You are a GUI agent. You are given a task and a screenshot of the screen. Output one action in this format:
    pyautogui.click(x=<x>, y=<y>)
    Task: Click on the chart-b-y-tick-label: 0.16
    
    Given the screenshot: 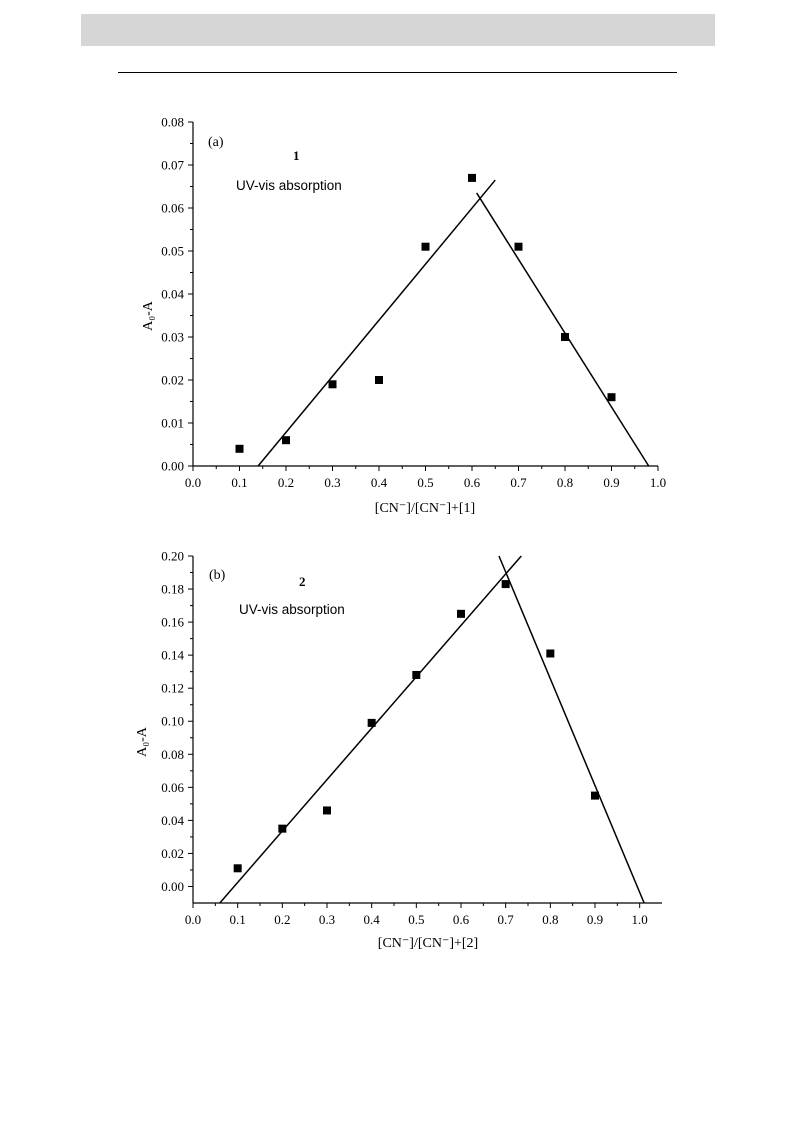 What is the action you would take?
    pyautogui.click(x=172, y=622)
    